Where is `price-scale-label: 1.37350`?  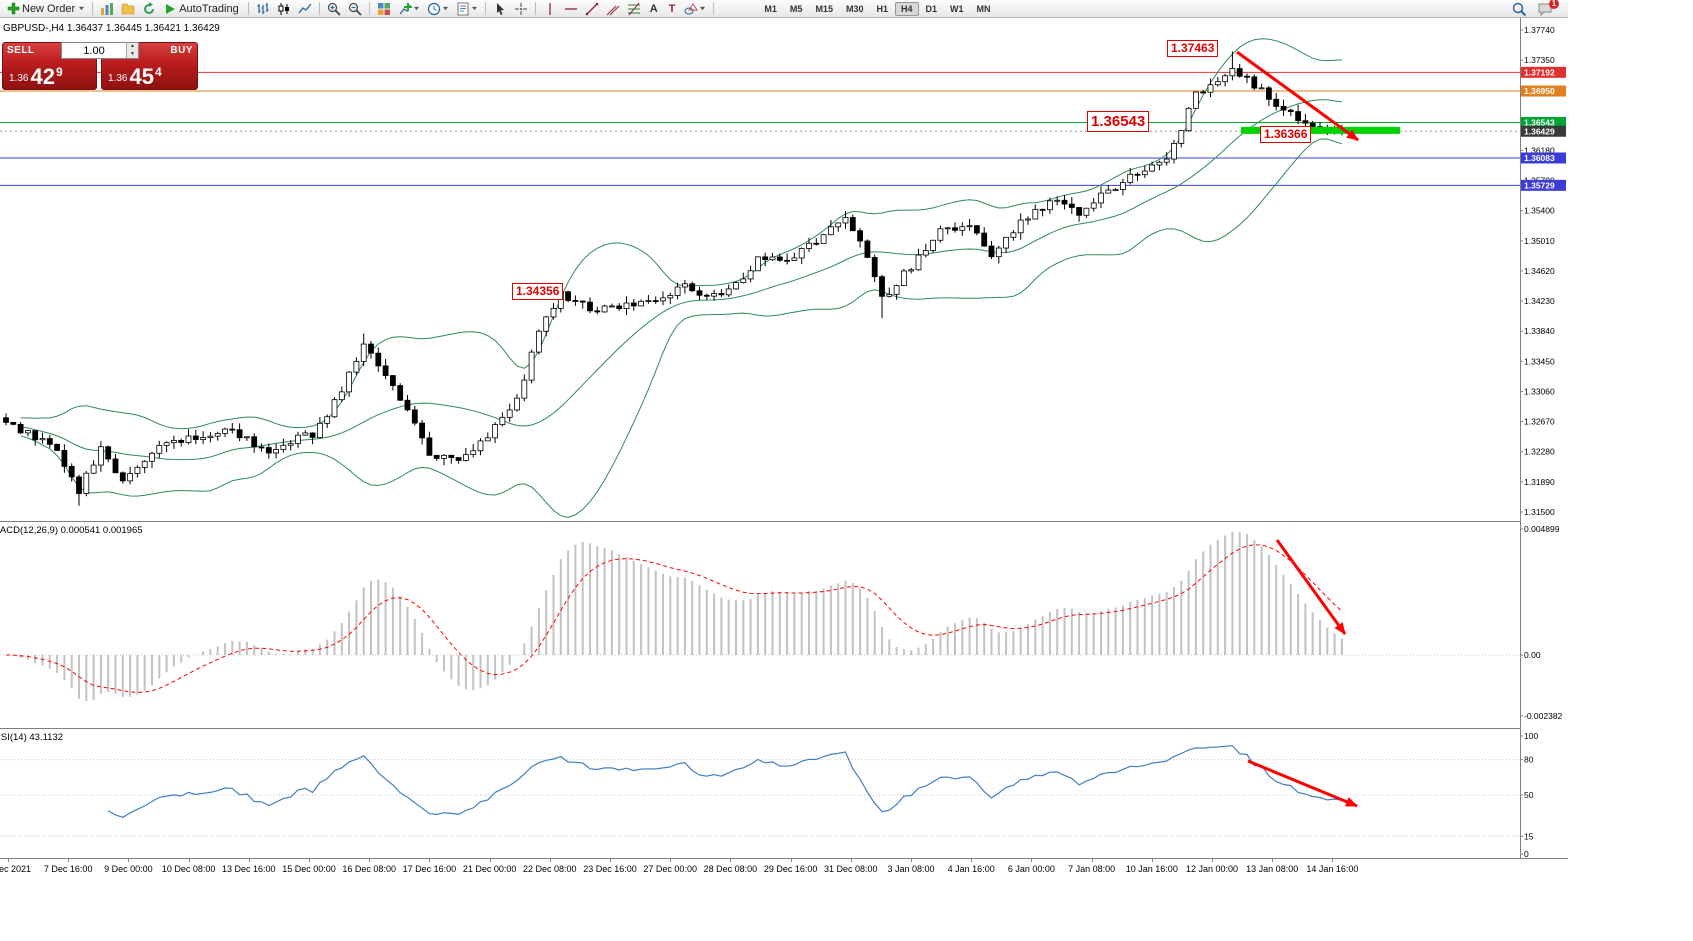
price-scale-label: 1.37350 is located at coordinates (1539, 60).